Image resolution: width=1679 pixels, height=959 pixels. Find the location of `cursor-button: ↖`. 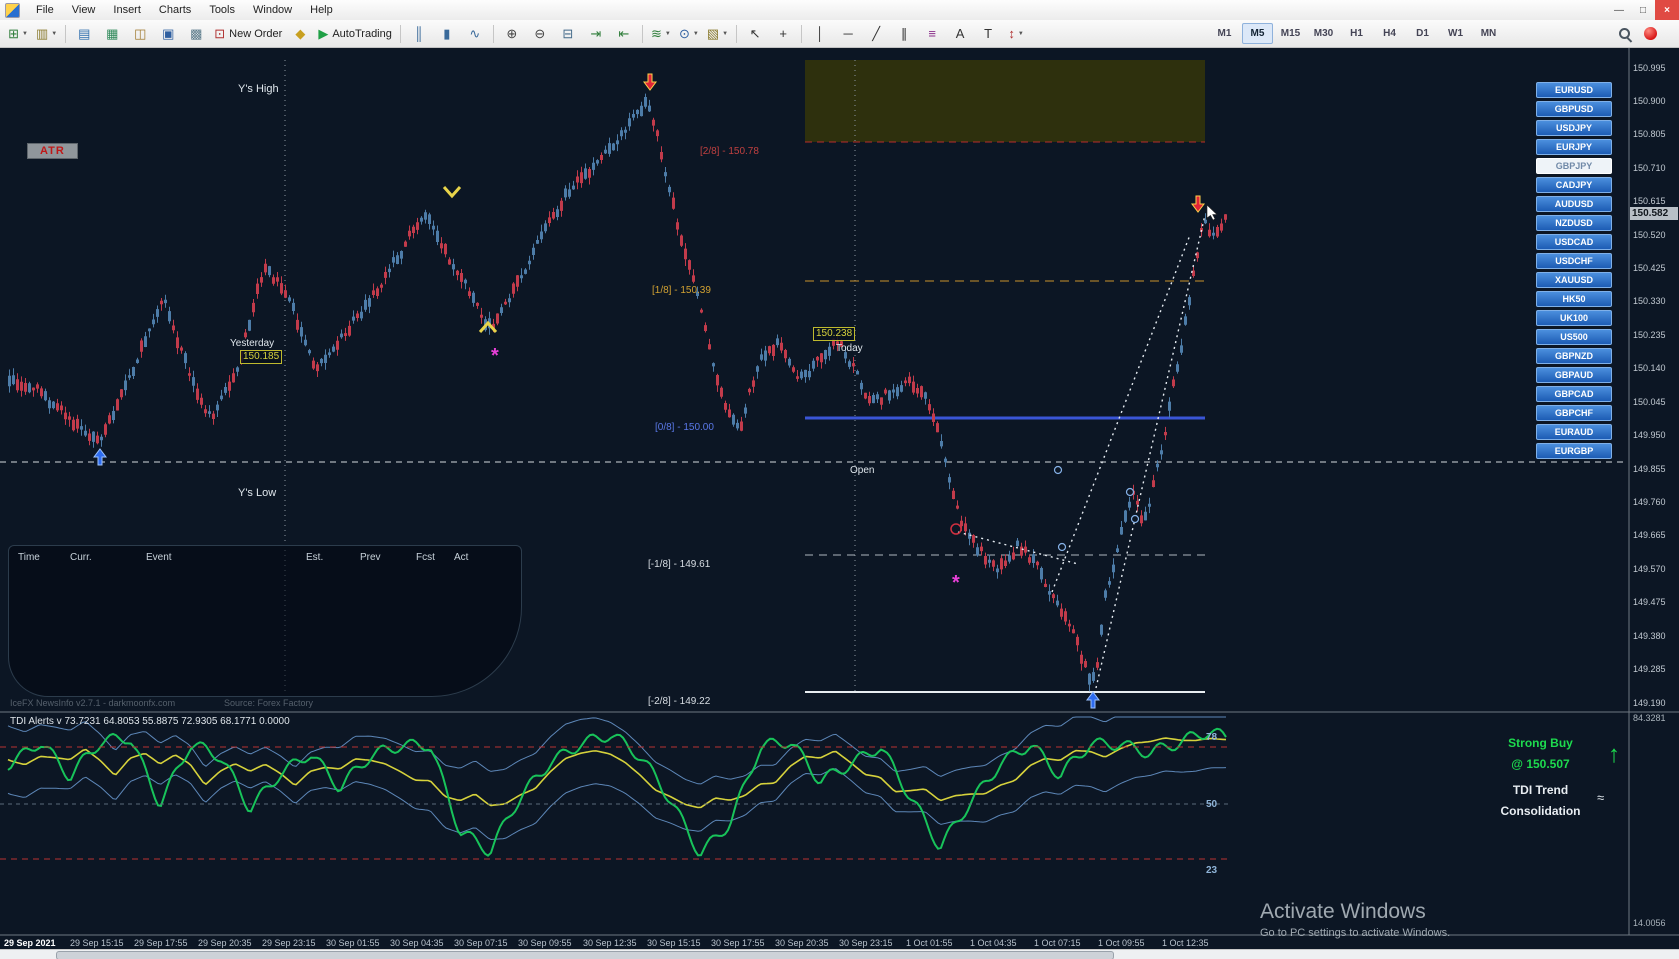

cursor-button: ↖ is located at coordinates (755, 33).